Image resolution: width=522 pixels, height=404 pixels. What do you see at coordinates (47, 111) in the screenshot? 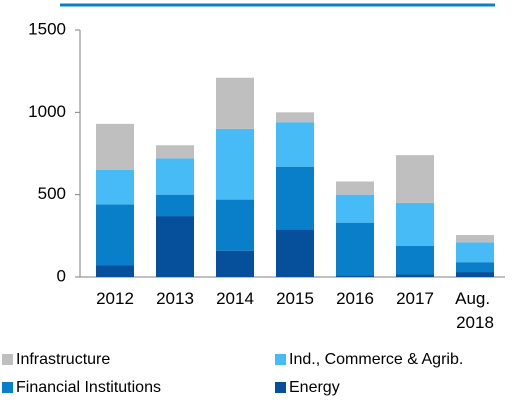
I see `y-tick-label: 1000` at bounding box center [47, 111].